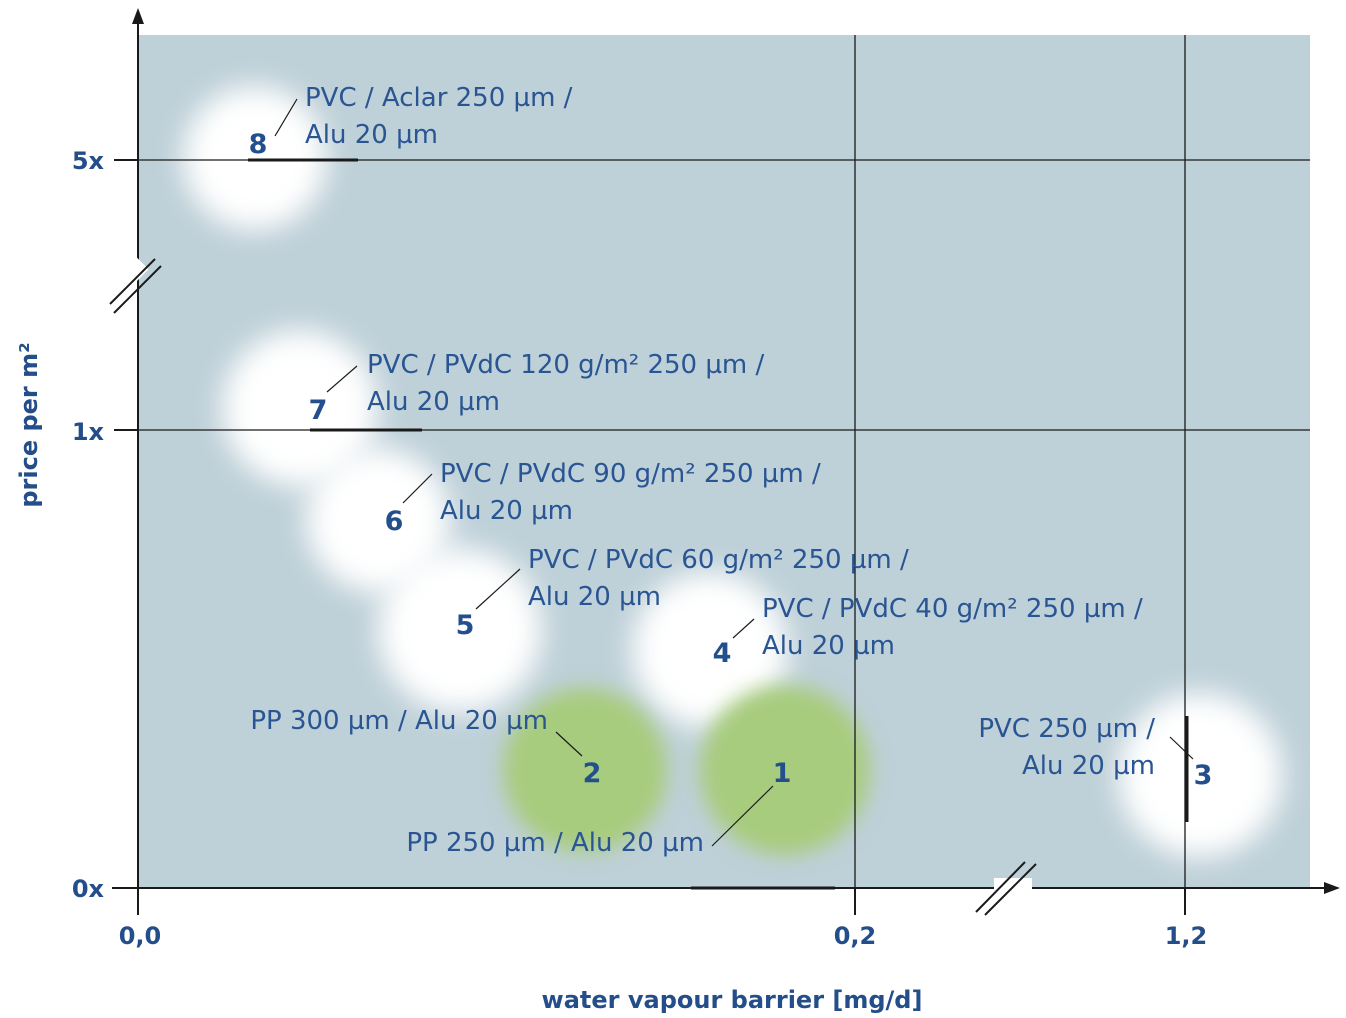 This screenshot has width=1346, height=1018. What do you see at coordinates (140, 936) in the screenshot?
I see `x-tick-label-0-0: 0,0` at bounding box center [140, 936].